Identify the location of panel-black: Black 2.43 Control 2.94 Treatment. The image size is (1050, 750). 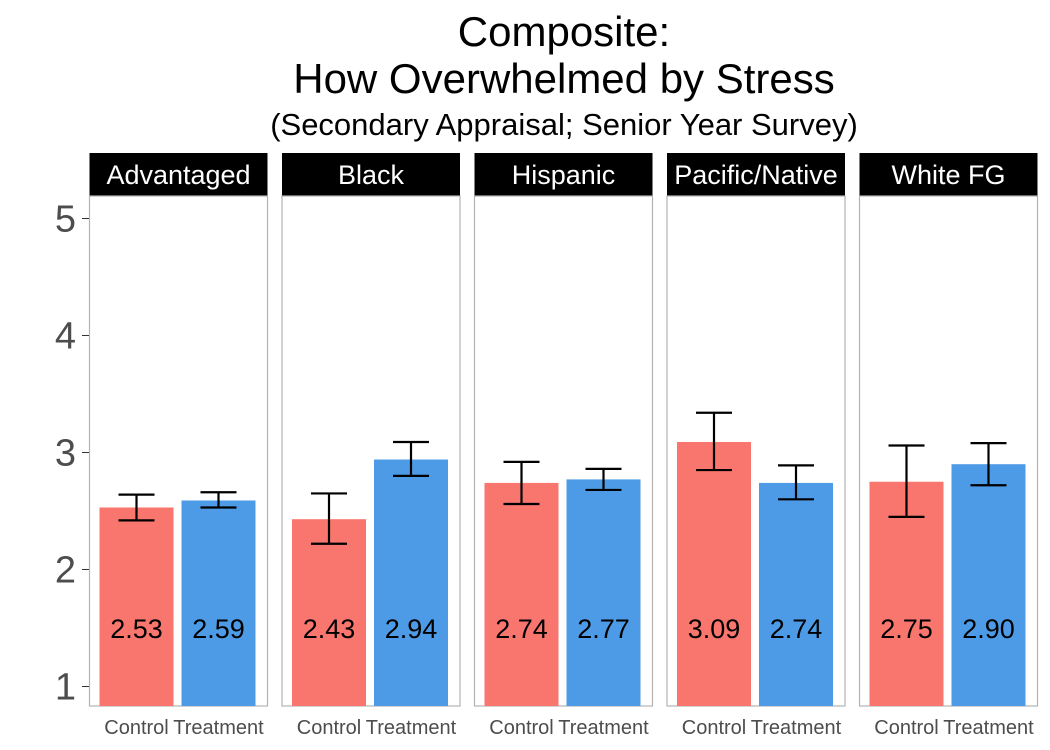
(371, 446).